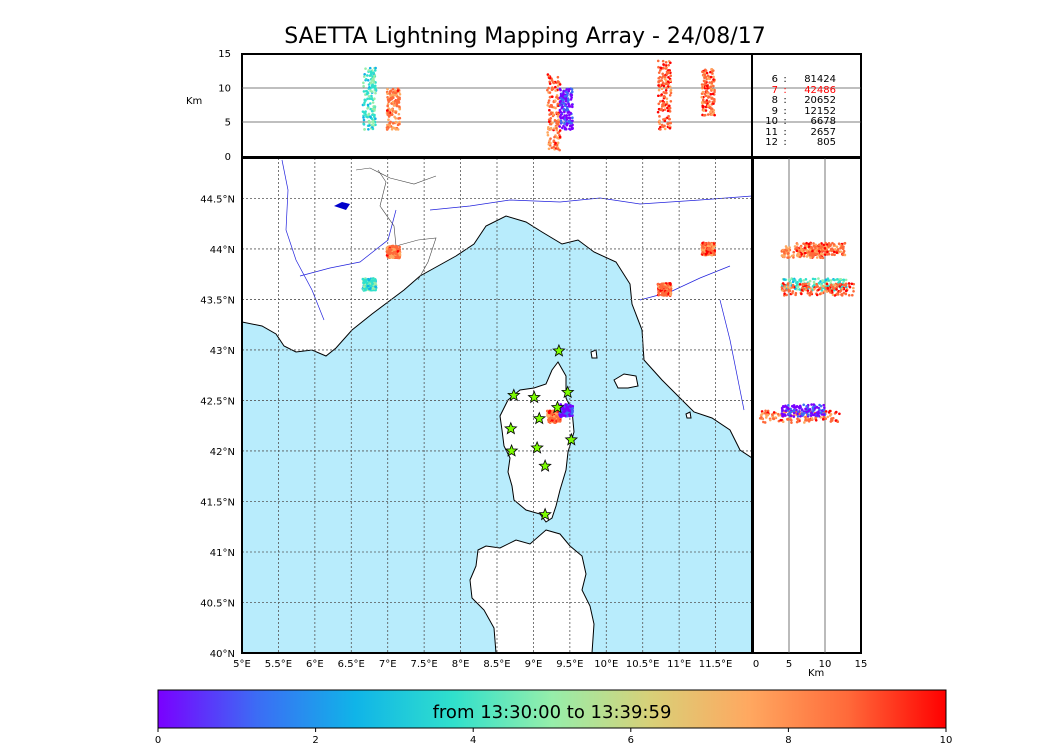 The image size is (1050, 750). What do you see at coordinates (217, 199) in the screenshot?
I see `latitude-tick-label: 44.5°N` at bounding box center [217, 199].